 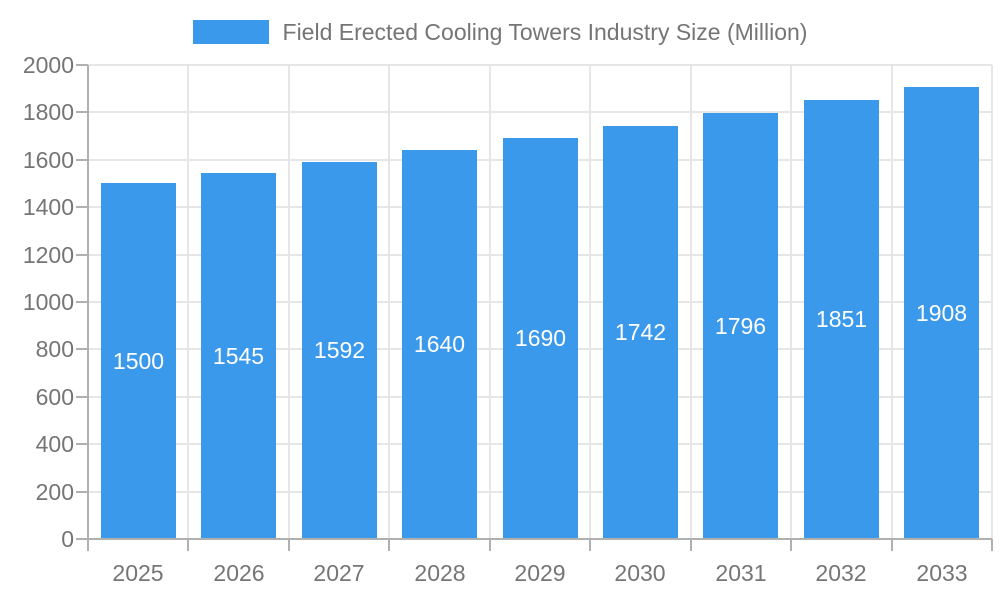 I want to click on bar-2032: 1851, so click(x=841, y=319).